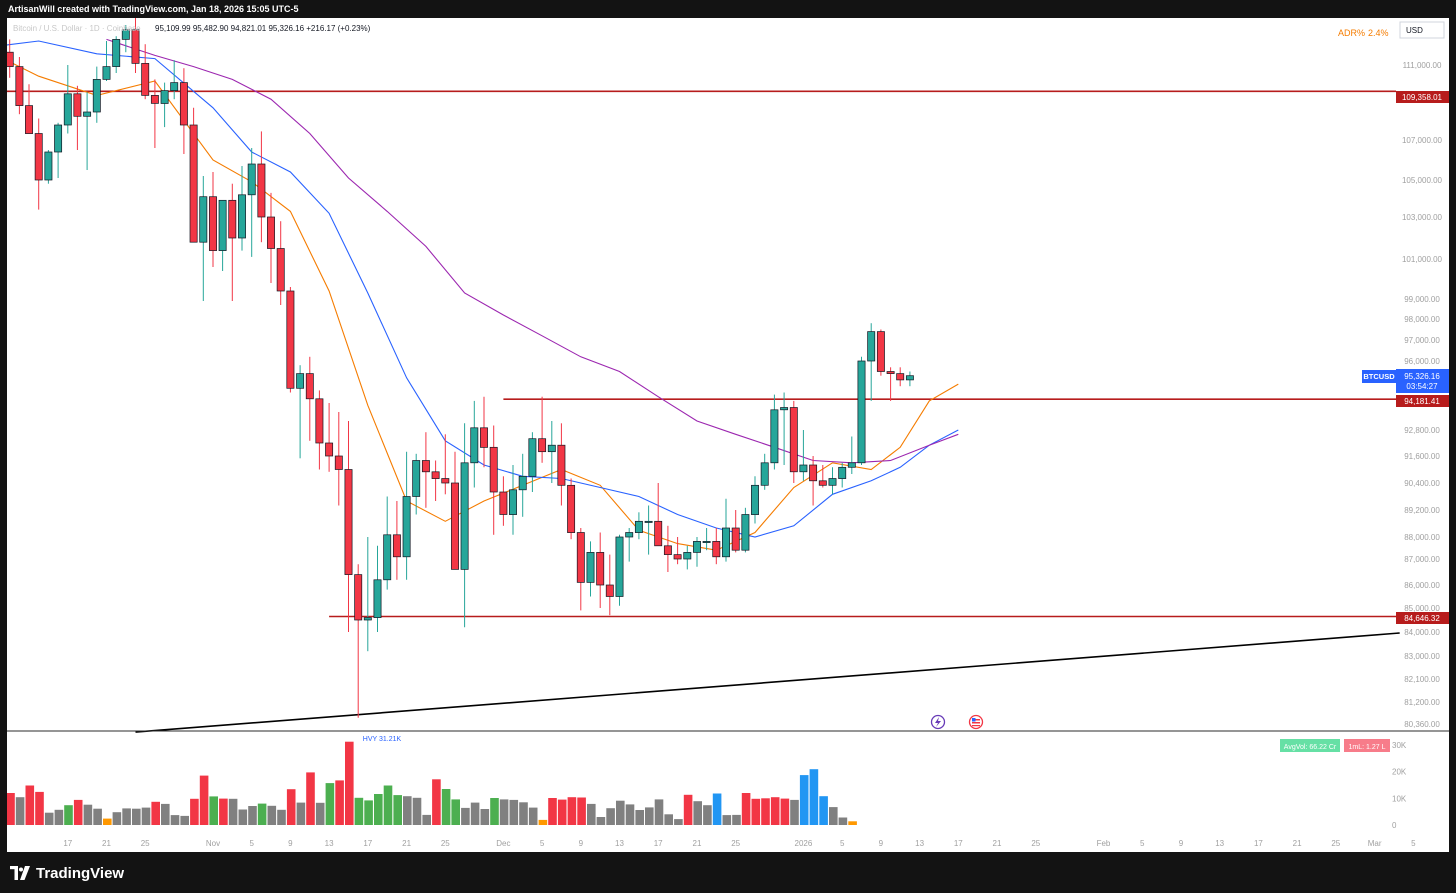  Describe the element at coordinates (938, 722) in the screenshot. I see `economic-event-icon` at that location.